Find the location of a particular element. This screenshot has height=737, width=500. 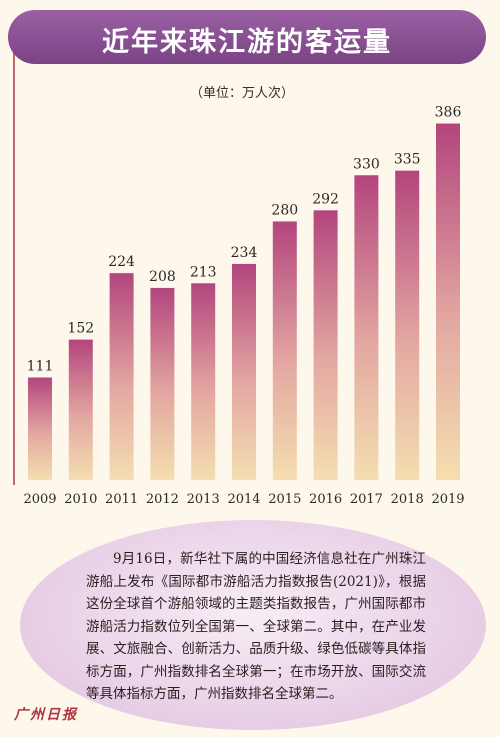

data-label-2011: 224 is located at coordinates (121, 262).